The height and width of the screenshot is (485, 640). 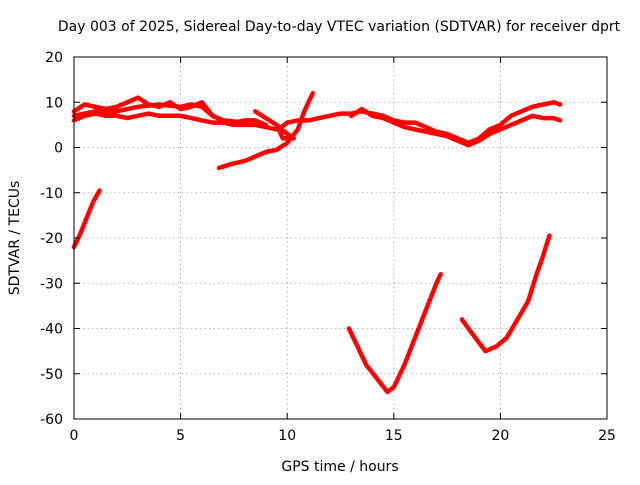 What do you see at coordinates (287, 436) in the screenshot?
I see `x-tick-label: 10` at bounding box center [287, 436].